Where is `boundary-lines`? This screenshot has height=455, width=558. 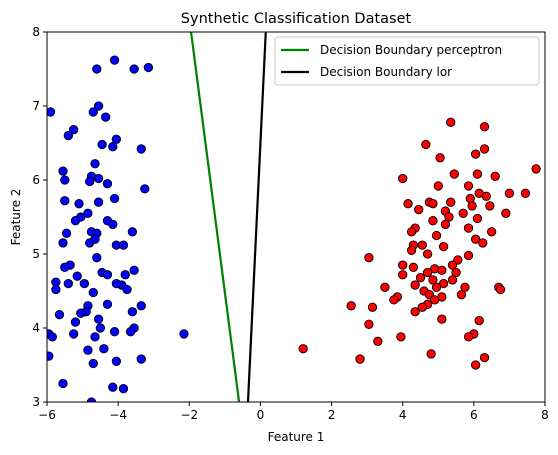 boundary-lines is located at coordinates (228, 217).